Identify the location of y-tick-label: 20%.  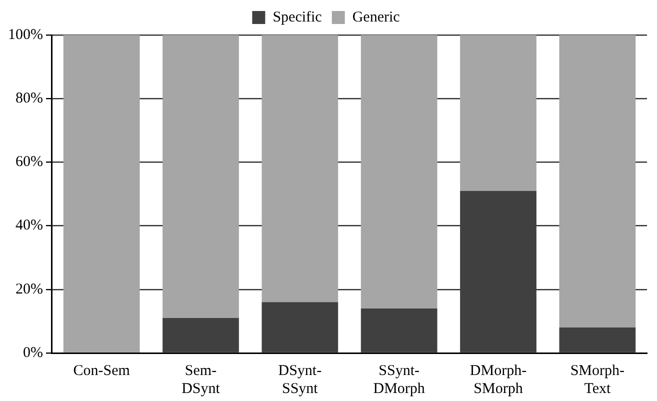
(29, 289).